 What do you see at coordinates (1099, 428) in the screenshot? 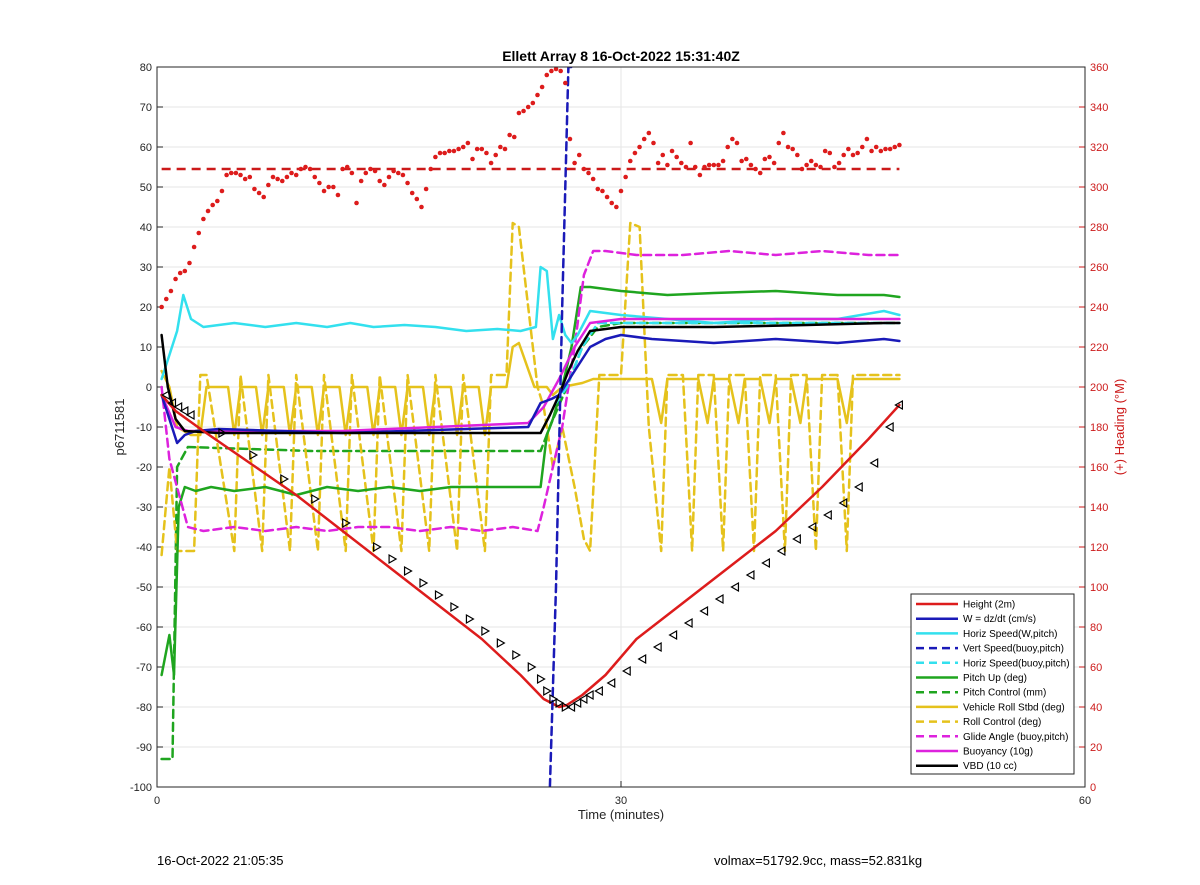
I see `y2-tick-label: 180` at bounding box center [1099, 428].